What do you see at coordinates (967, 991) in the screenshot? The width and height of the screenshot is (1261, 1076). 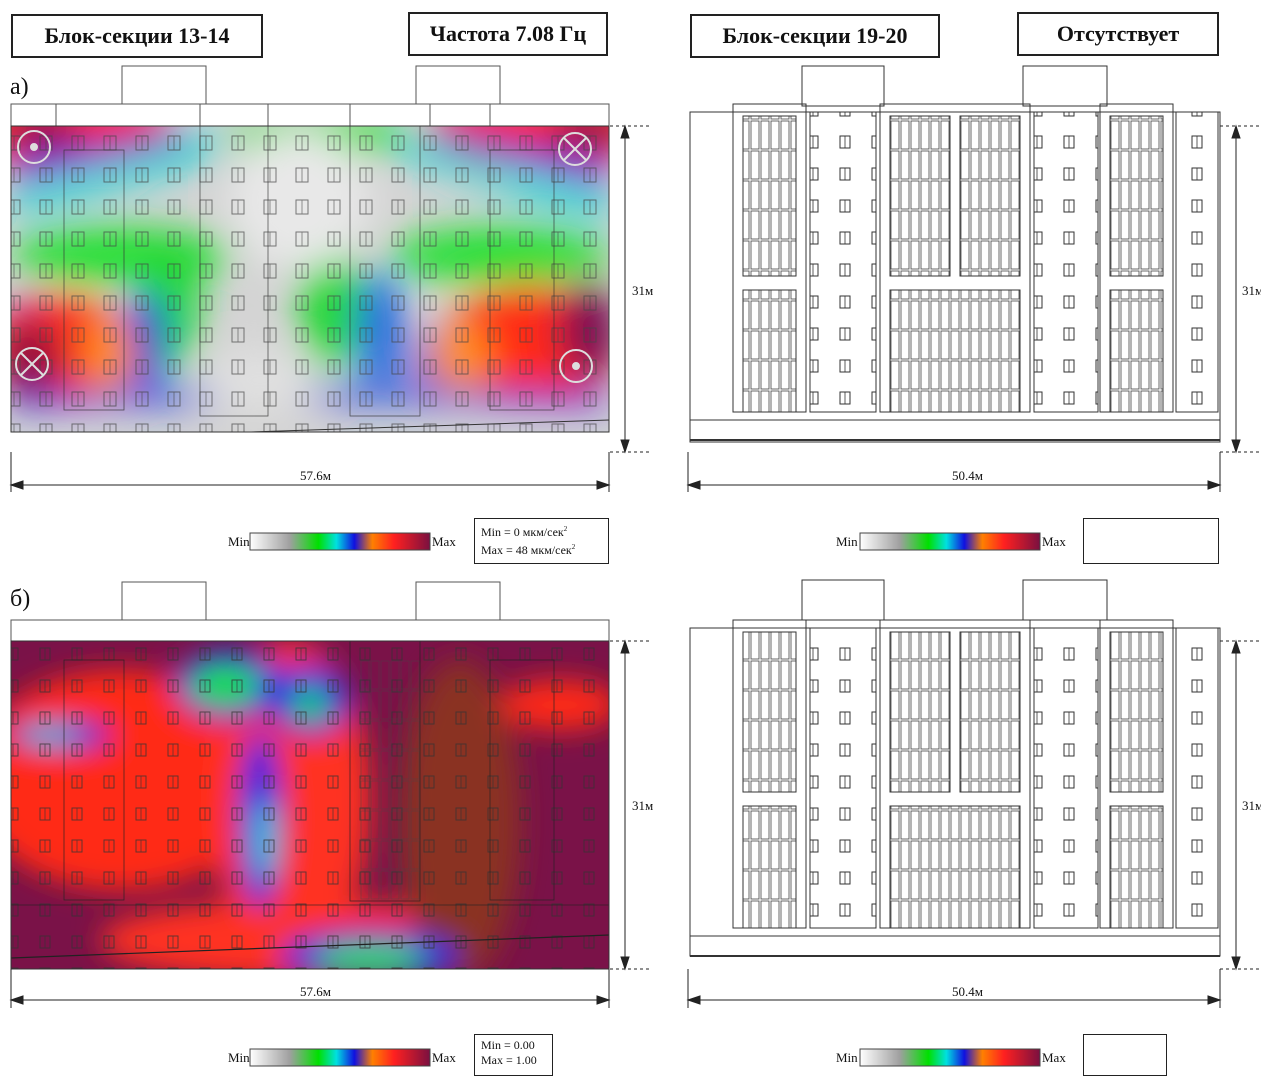 I see `dim-right-width-b: 50.4м` at bounding box center [967, 991].